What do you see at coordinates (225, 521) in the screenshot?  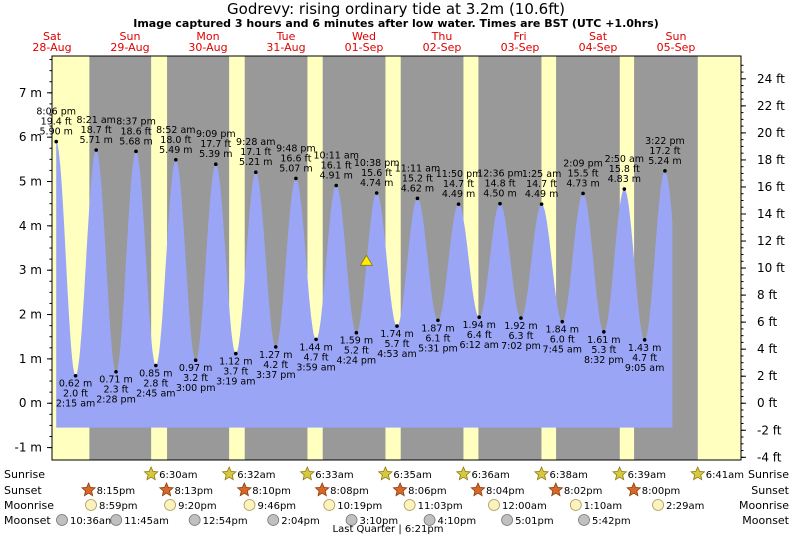 I see `event-time-label: 12:54pm` at bounding box center [225, 521].